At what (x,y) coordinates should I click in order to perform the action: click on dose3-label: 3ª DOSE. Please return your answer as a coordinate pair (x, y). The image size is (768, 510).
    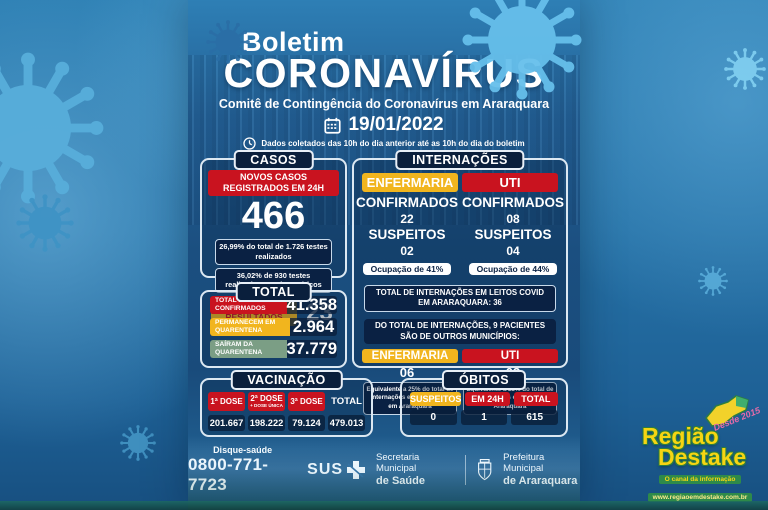
    Looking at the image, I should click on (306, 401).